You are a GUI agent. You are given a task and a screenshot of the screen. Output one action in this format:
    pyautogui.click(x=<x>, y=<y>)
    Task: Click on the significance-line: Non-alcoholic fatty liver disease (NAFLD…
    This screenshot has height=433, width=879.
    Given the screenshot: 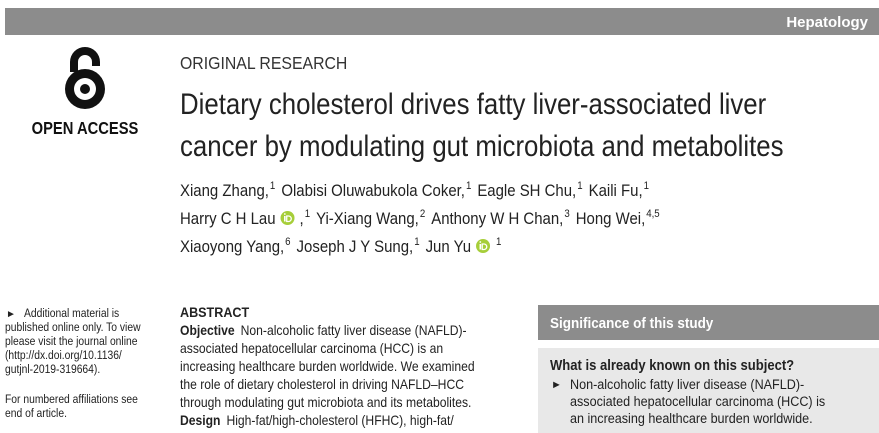 What is the action you would take?
    pyautogui.click(x=687, y=384)
    